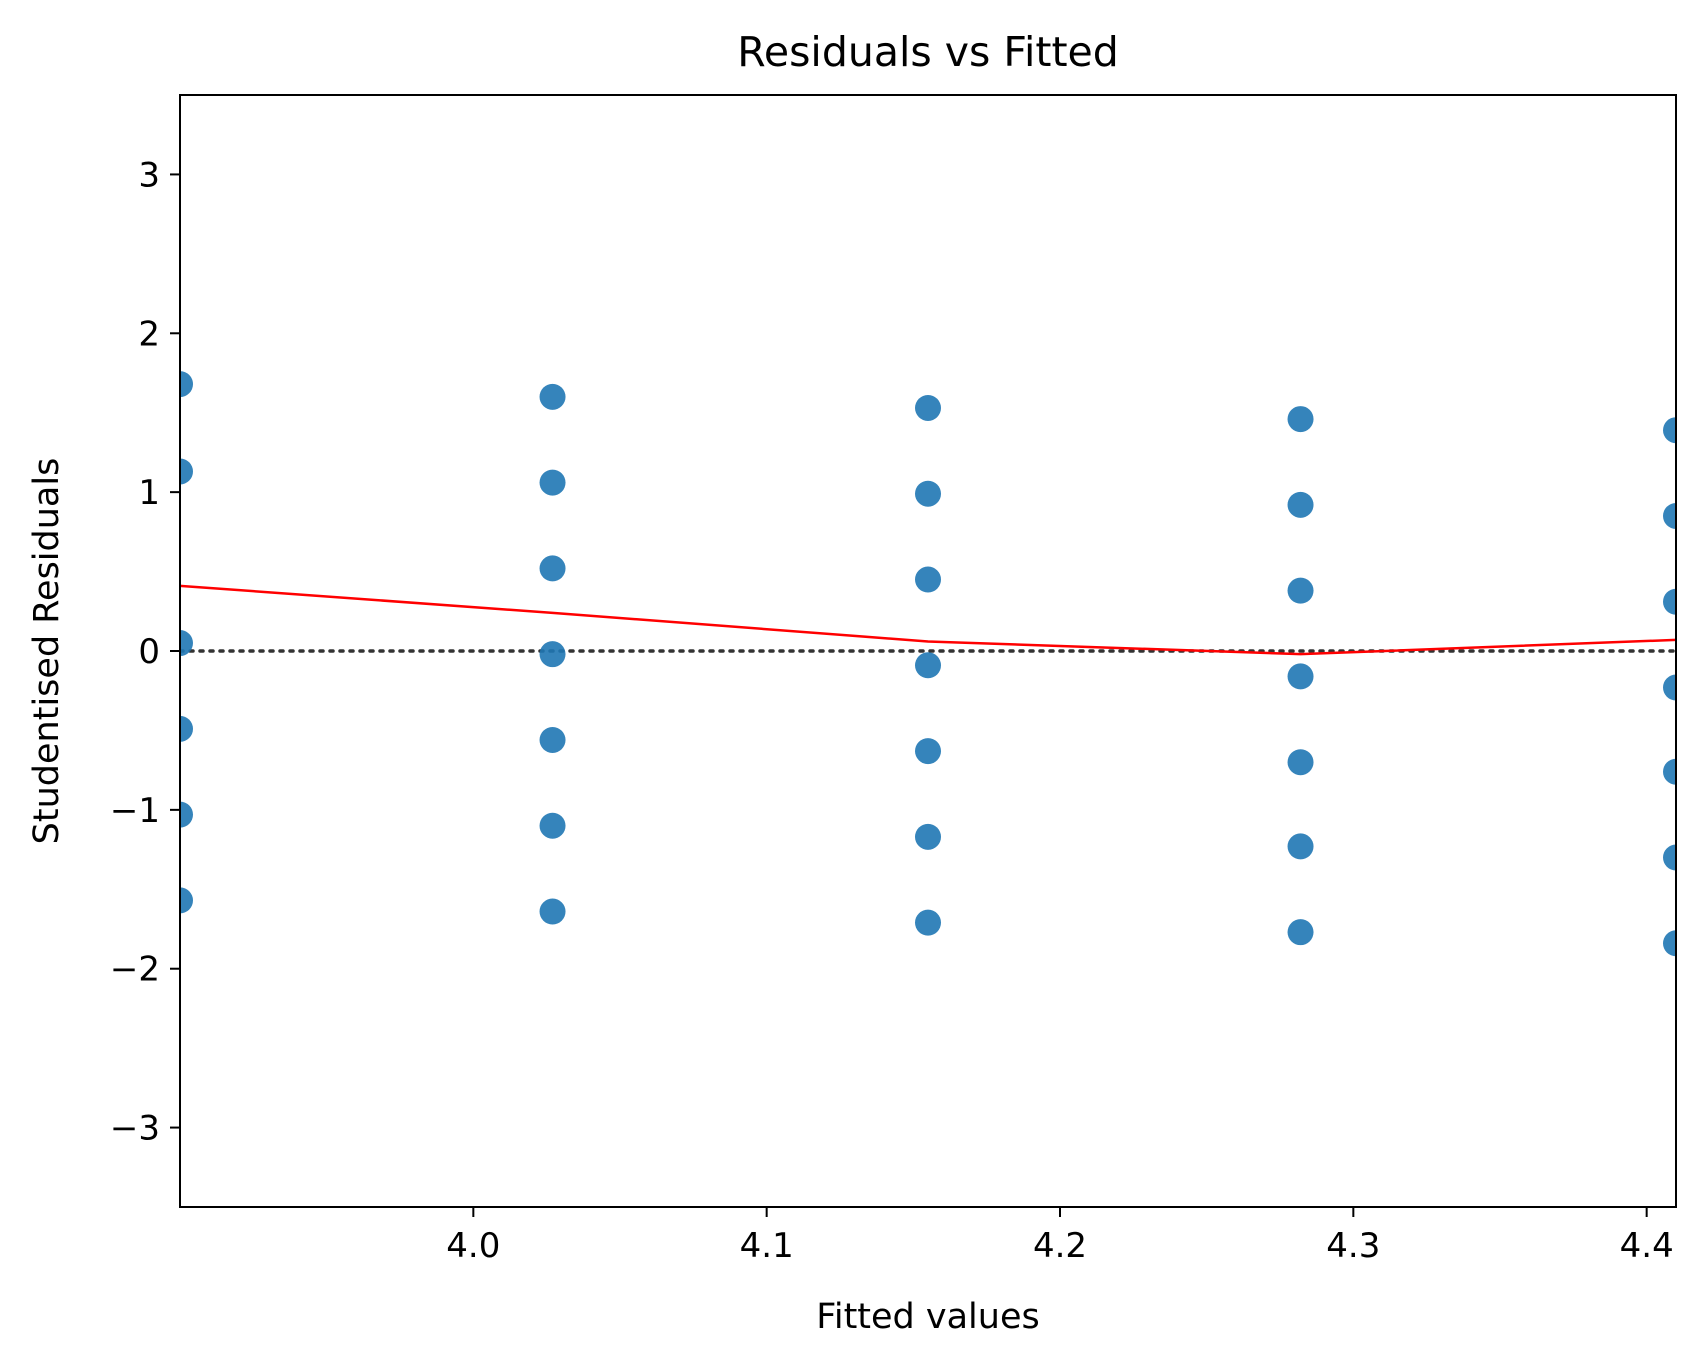 The width and height of the screenshot is (1701, 1361). I want to click on y-tick-label: 0, so click(149, 652).